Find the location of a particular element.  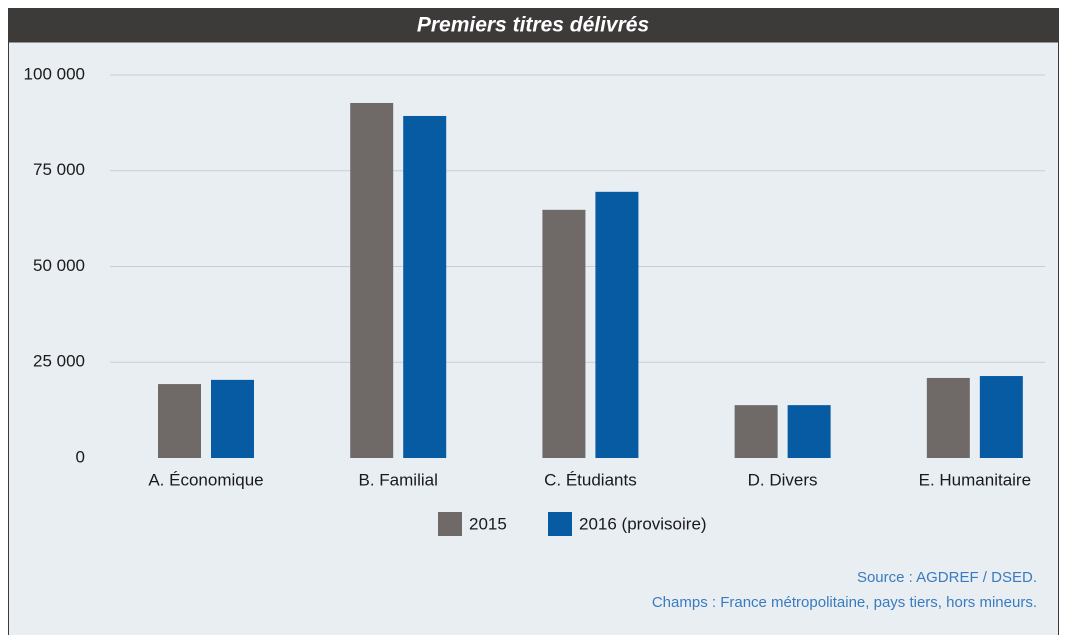

x-tick-label: B. Familial is located at coordinates (398, 479).